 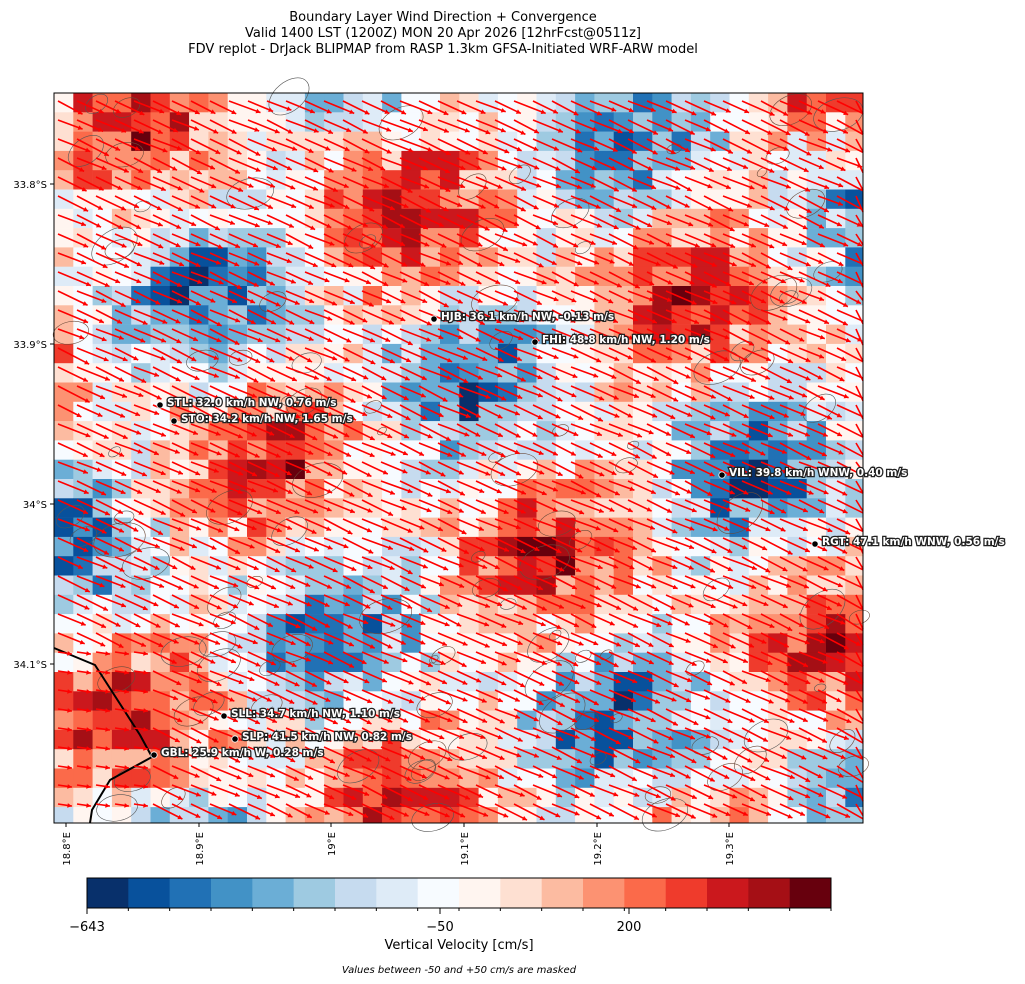 I want to click on contour, so click(x=501, y=340).